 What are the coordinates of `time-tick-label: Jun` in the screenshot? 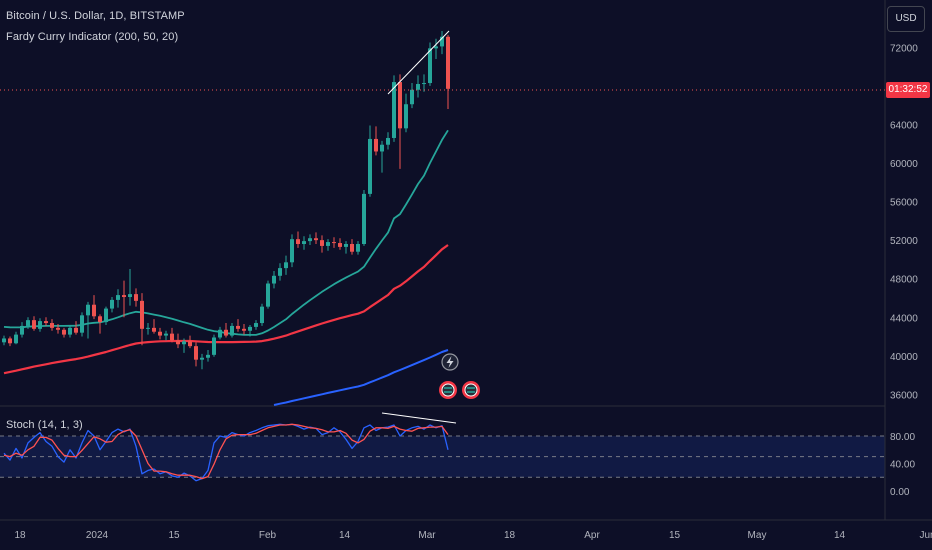 It's located at (925, 535).